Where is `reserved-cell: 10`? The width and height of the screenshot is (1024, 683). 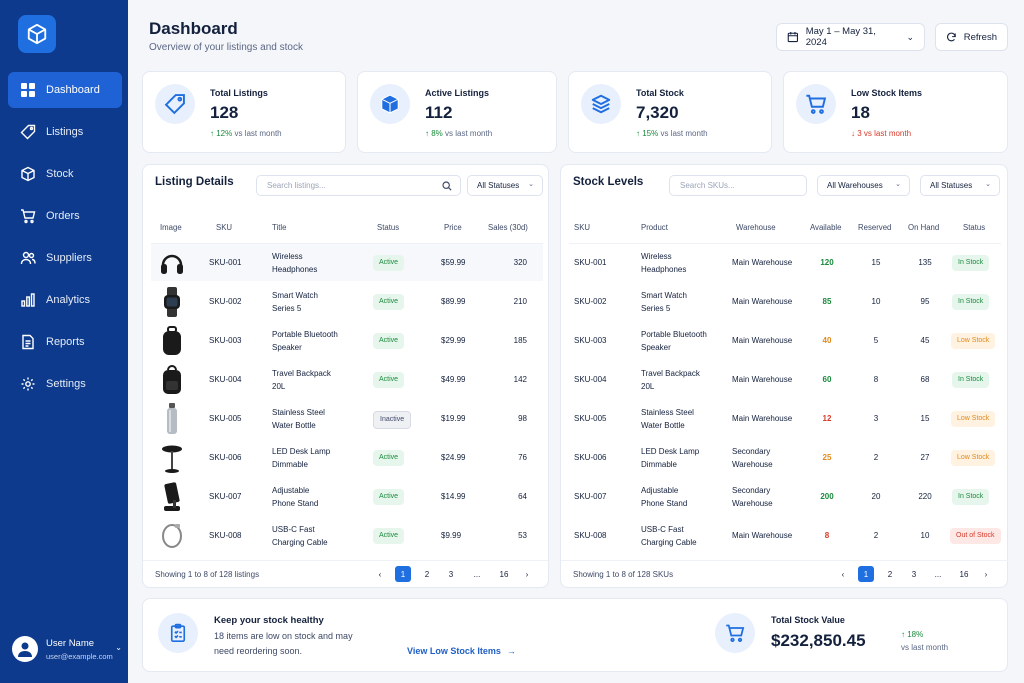 reserved-cell: 10 is located at coordinates (876, 301).